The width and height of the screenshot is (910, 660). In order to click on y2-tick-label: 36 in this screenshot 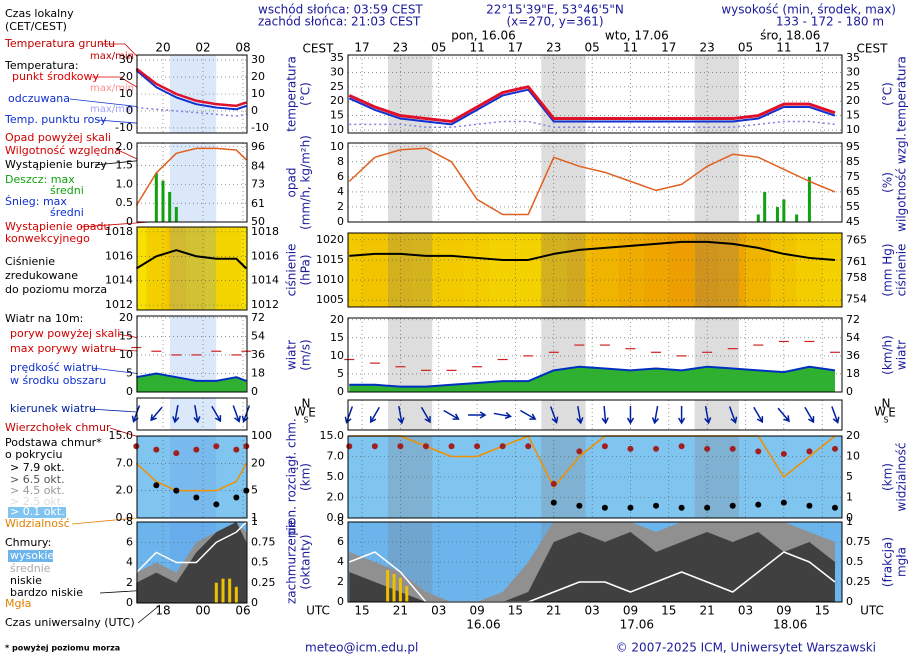, I will do `click(258, 354)`.